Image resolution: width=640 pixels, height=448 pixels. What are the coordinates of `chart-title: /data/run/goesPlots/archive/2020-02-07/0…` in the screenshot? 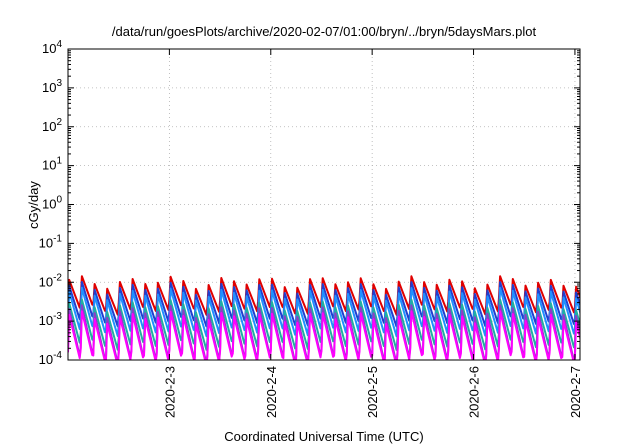 It's located at (324, 31).